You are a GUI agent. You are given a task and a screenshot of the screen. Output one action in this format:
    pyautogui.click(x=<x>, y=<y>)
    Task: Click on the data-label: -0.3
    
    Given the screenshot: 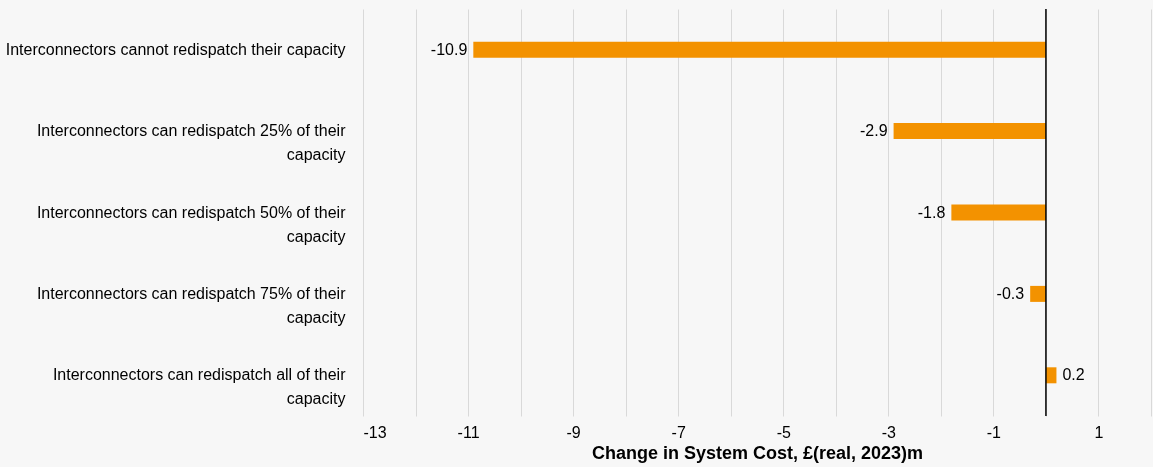 What is the action you would take?
    pyautogui.click(x=1010, y=293)
    